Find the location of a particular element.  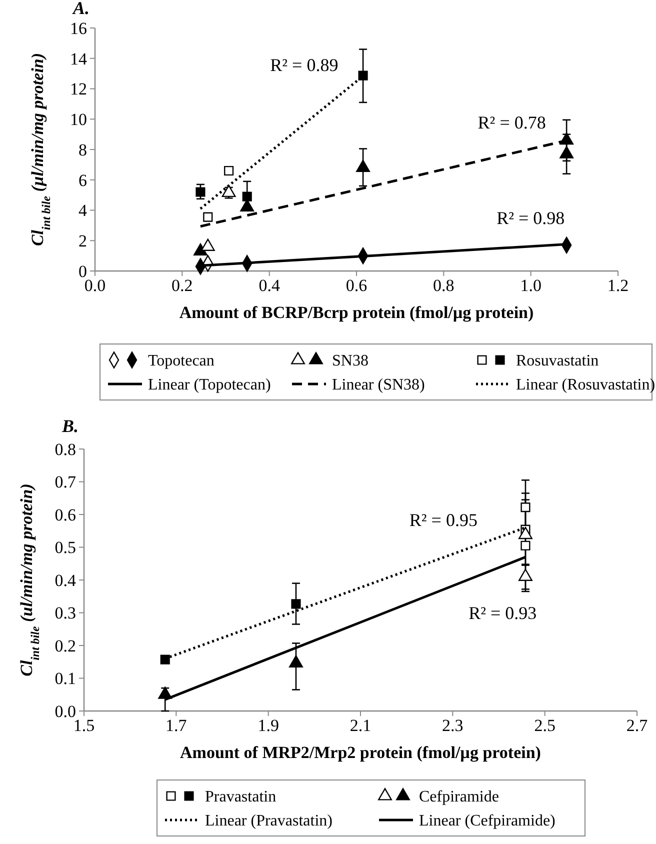

y-tick-label: 6 is located at coordinates (82, 180).